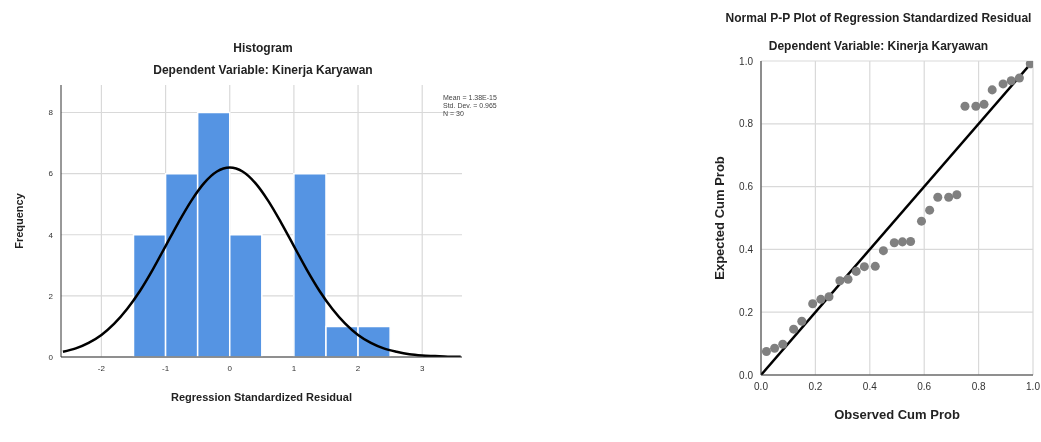 Image resolution: width=1041 pixels, height=442 pixels. Describe the element at coordinates (1033, 387) in the screenshot. I see `x-tick-label: 1.0` at that location.